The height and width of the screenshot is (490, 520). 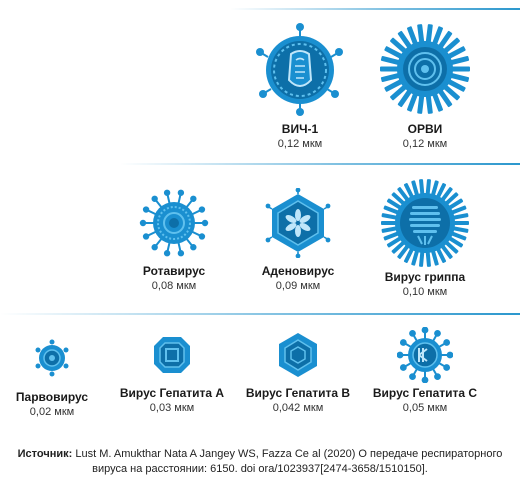 I want to click on hepatitis-b-virus-icon, so click(x=298, y=355).